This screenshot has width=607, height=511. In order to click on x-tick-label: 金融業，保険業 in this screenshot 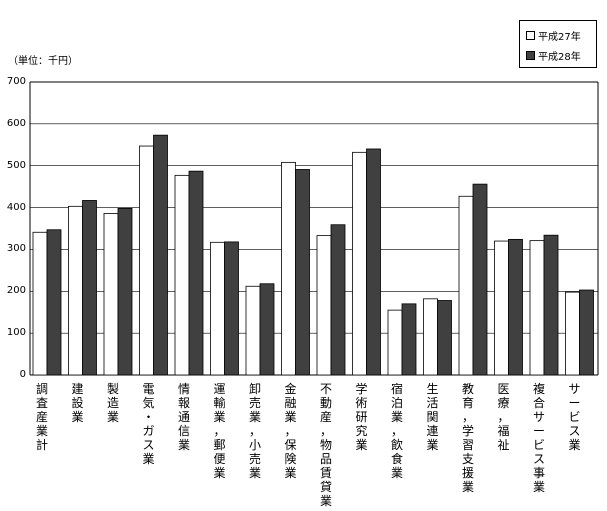, I will do `click(290, 431)`.